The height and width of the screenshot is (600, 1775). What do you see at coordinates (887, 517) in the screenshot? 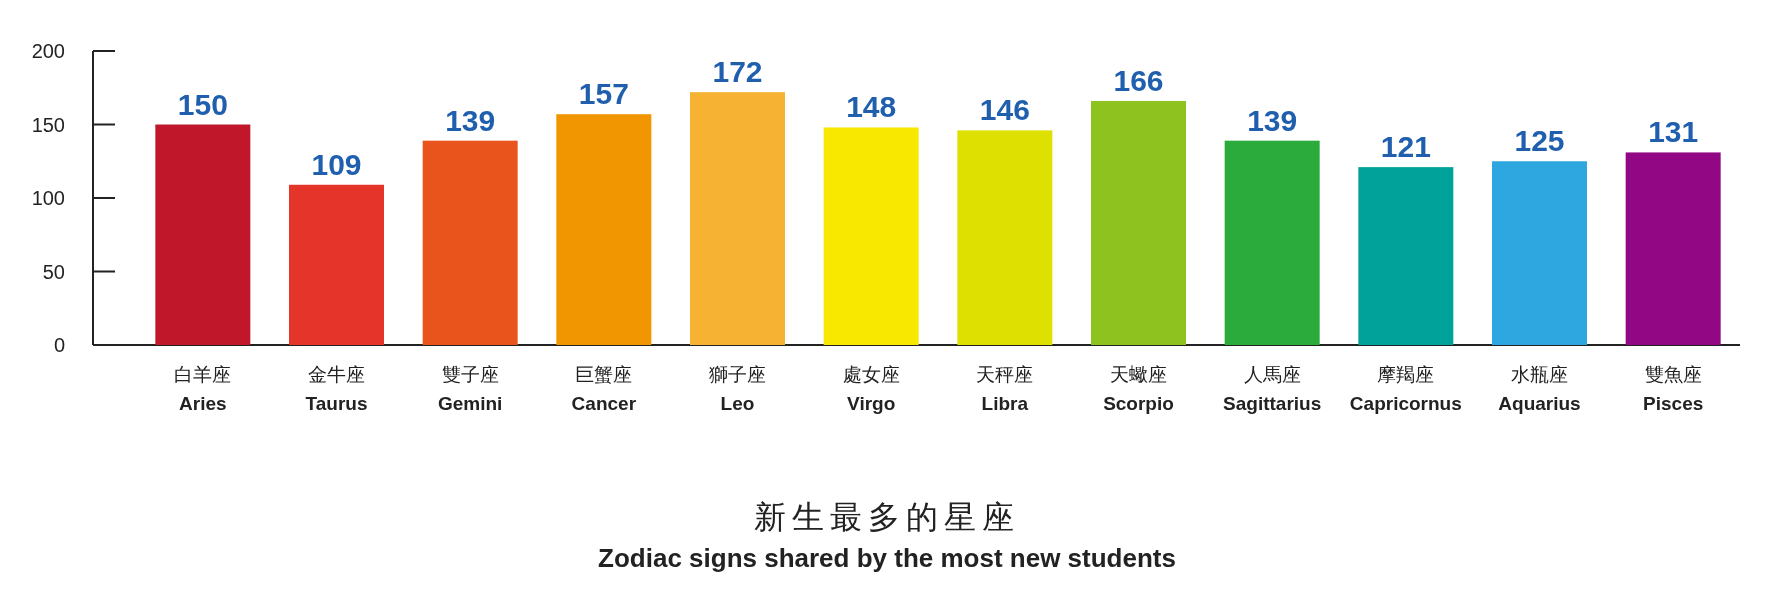
I see `text: 新生最多的星座` at bounding box center [887, 517].